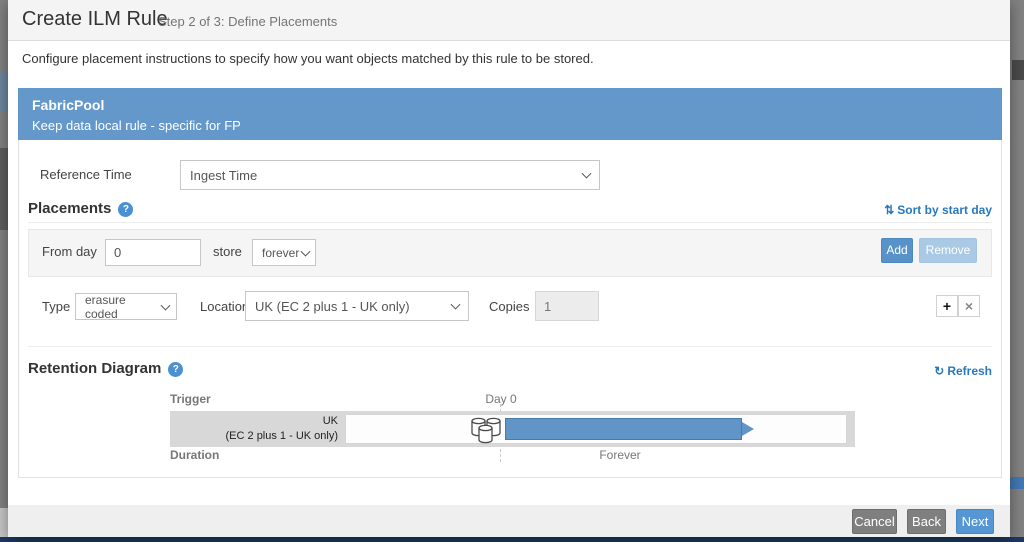 This screenshot has width=1024, height=542. What do you see at coordinates (106, 368) in the screenshot?
I see `retention-diagram-heading: Retention Diagram?` at bounding box center [106, 368].